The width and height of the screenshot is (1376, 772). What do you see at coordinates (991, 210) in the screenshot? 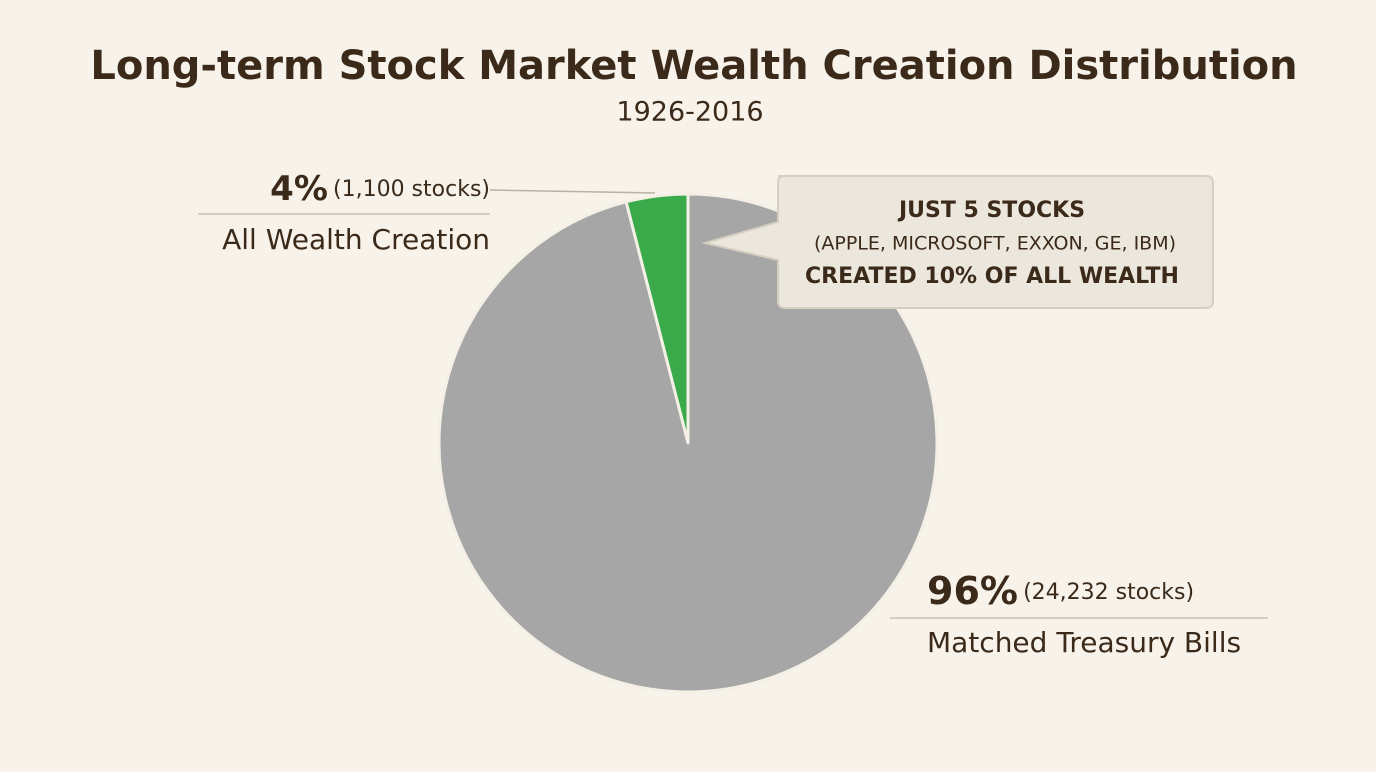
I see `callout-line: JUST 5 STOCKS` at bounding box center [991, 210].